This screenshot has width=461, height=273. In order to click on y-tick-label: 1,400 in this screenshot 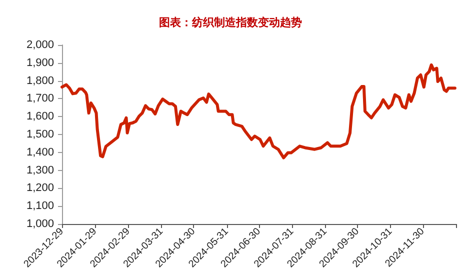, I will do `click(40, 152)`.